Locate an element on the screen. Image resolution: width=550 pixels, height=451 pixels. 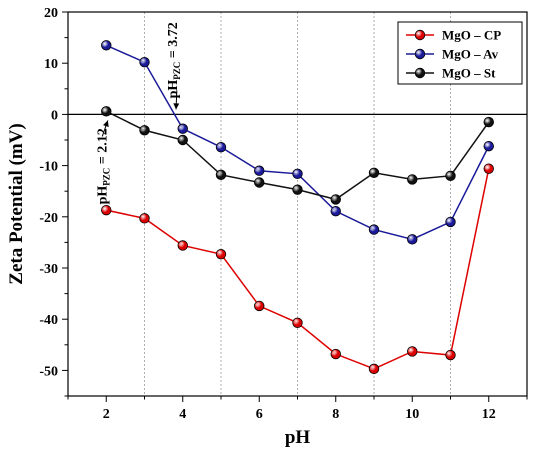
annotation-0: pHPZC = 2.12 is located at coordinates (103, 162).